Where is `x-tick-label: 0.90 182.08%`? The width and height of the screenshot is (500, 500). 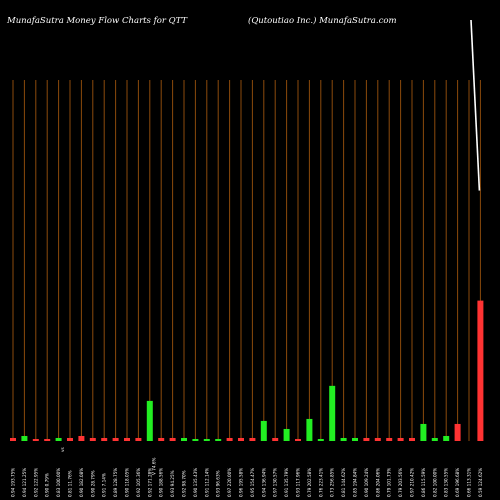
x-tick-label: 0.90 182.08% is located at coordinates (81, 482).